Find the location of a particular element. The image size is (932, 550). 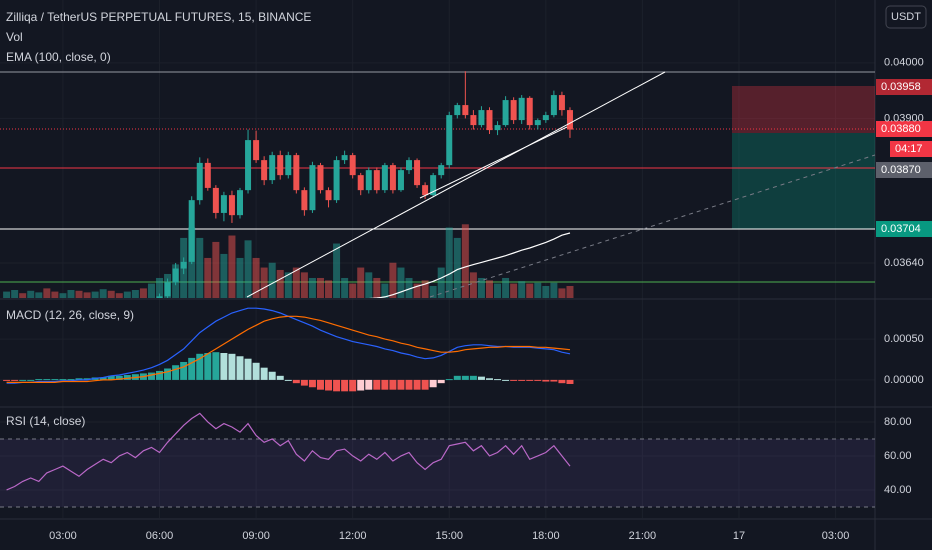

countdown-text: 04:17 is located at coordinates (909, 149).